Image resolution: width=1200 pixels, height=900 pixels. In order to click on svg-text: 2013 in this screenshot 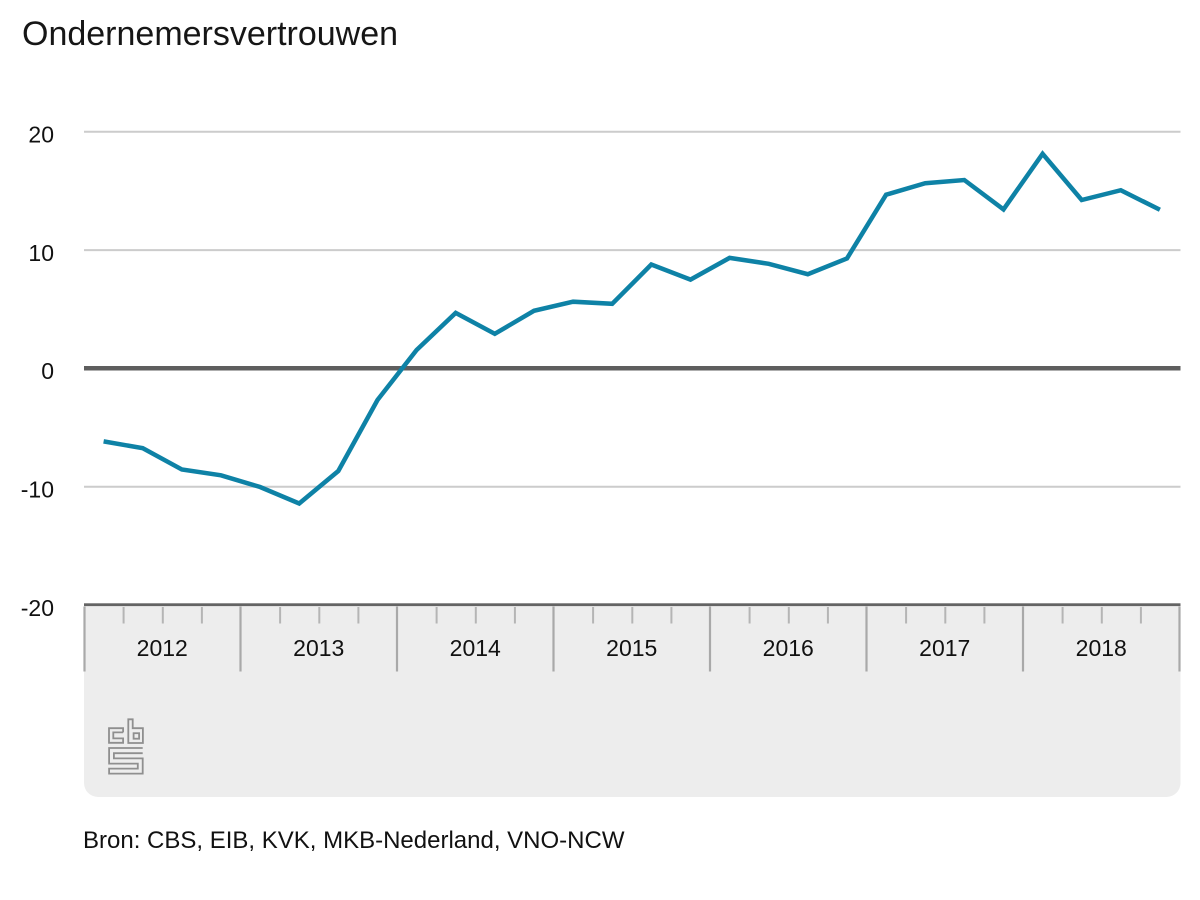, I will do `click(318, 648)`.